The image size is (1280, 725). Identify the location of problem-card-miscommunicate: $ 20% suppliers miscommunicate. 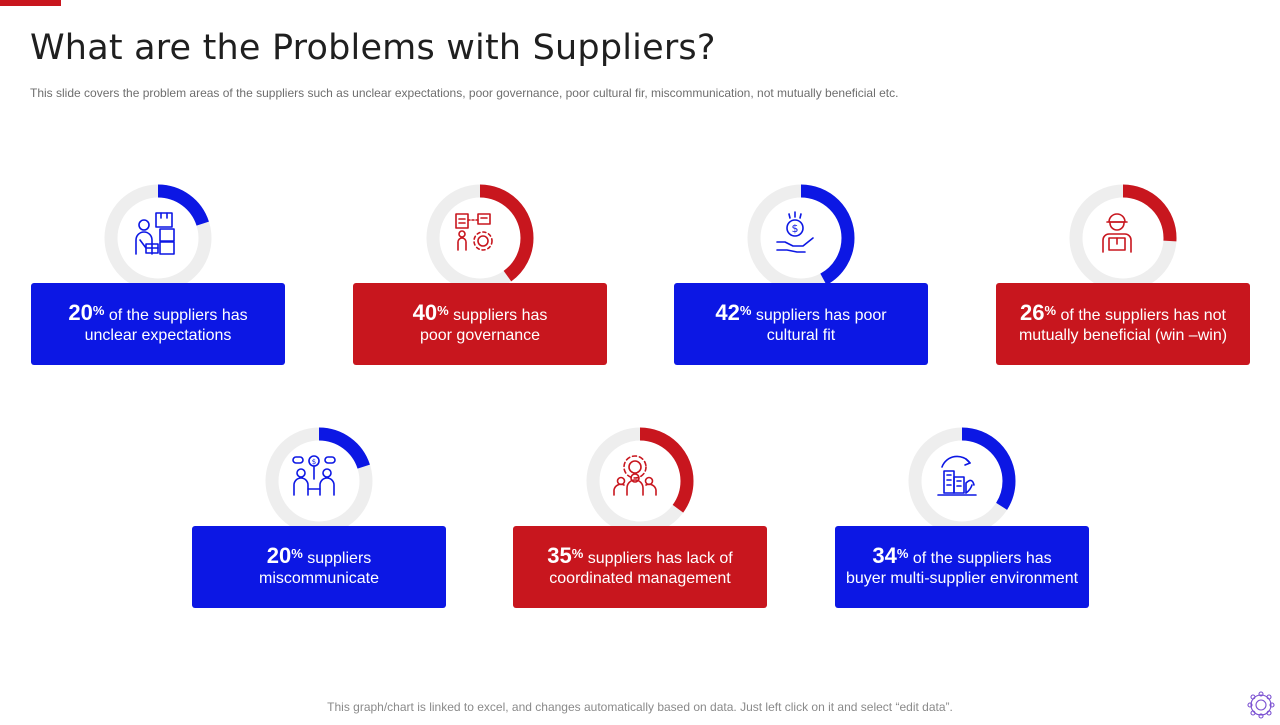
(319, 521).